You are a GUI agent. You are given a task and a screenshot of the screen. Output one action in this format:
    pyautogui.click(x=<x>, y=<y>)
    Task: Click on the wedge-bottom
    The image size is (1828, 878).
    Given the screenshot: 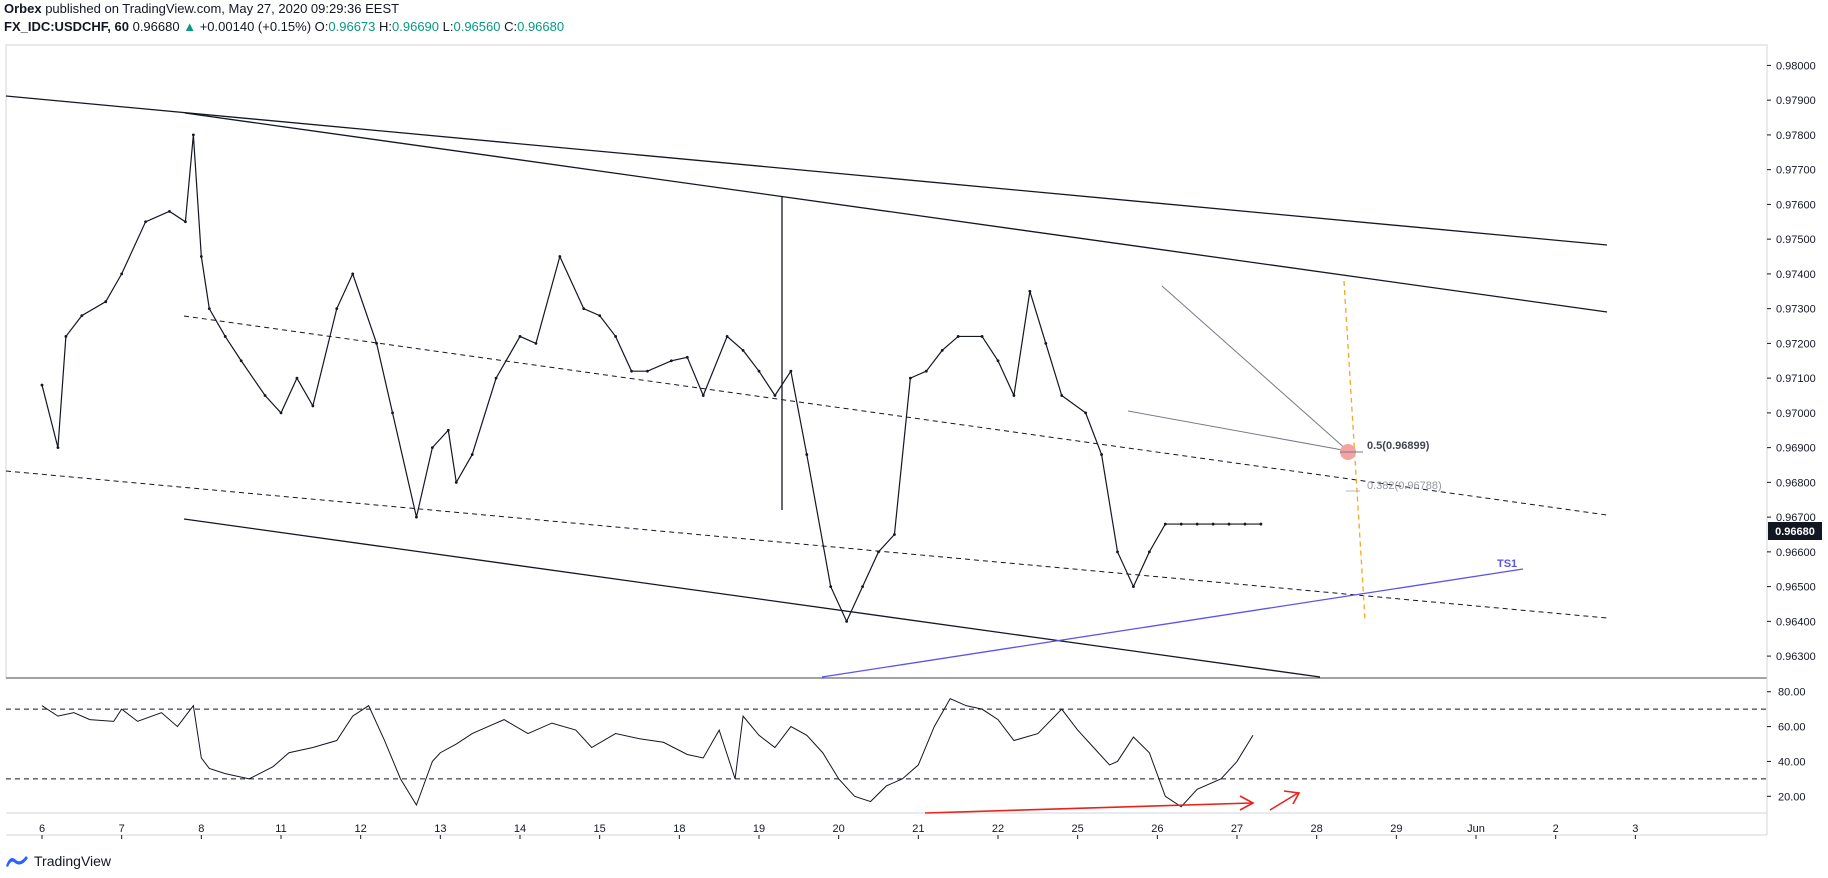 What is the action you would take?
    pyautogui.click(x=1238, y=431)
    